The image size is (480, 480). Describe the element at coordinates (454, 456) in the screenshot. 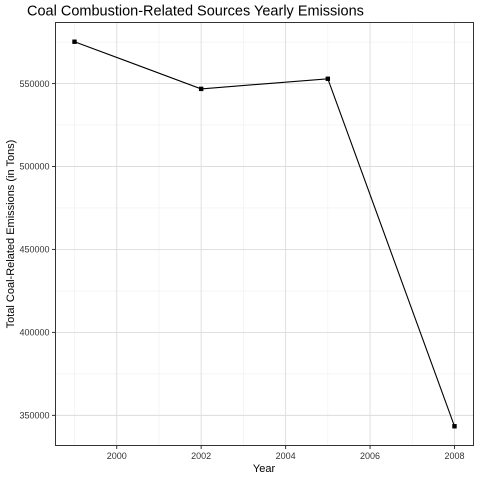

I see `x-tick-label: 2008` at that location.